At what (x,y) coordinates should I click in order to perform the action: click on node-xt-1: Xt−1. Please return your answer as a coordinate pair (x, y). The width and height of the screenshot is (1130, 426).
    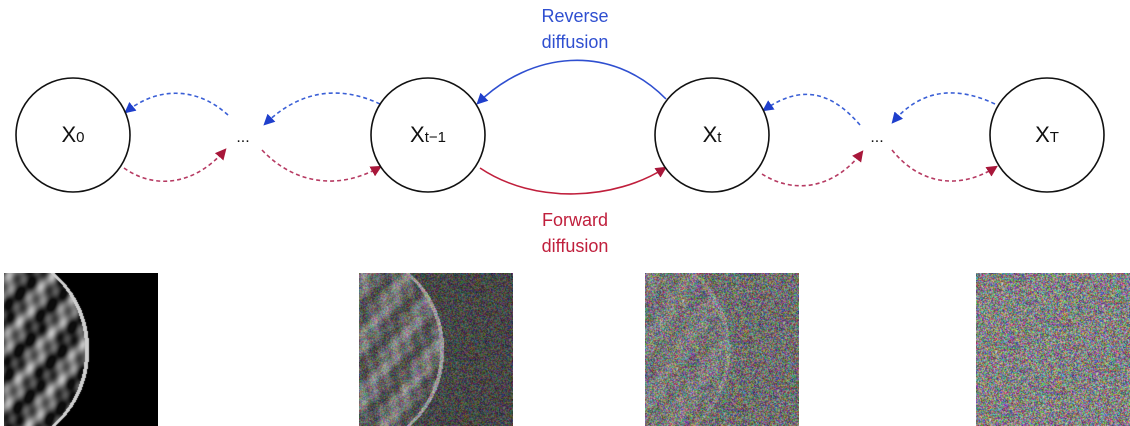
    Looking at the image, I should click on (428, 135).